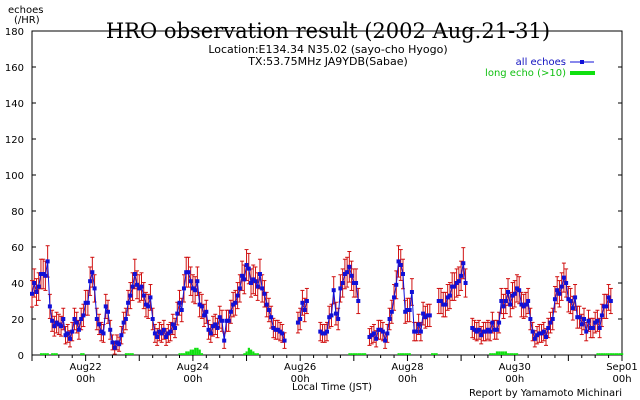  I want to click on chart-title: HRO observation result (2002 Aug.21-31), so click(328, 31).